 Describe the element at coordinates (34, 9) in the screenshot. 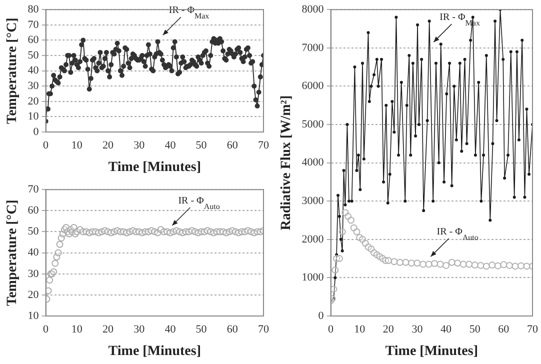

I see `y-tick-label: 80` at that location.